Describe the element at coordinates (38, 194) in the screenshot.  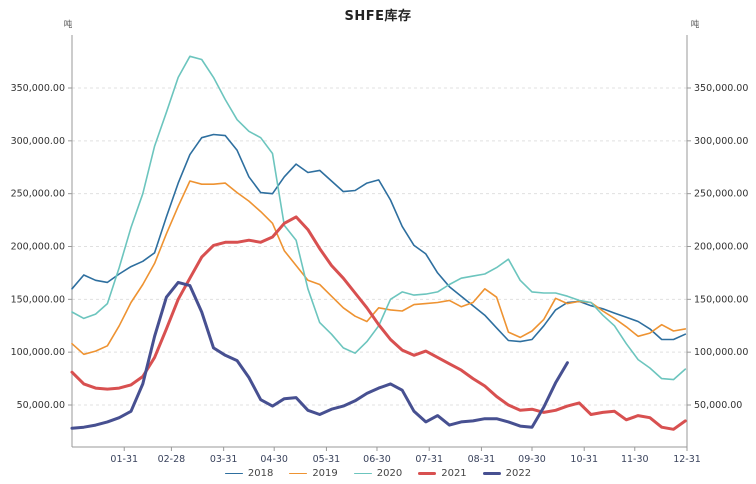
I see `y-axis-tick-label-left: 250,000.00` at that location.